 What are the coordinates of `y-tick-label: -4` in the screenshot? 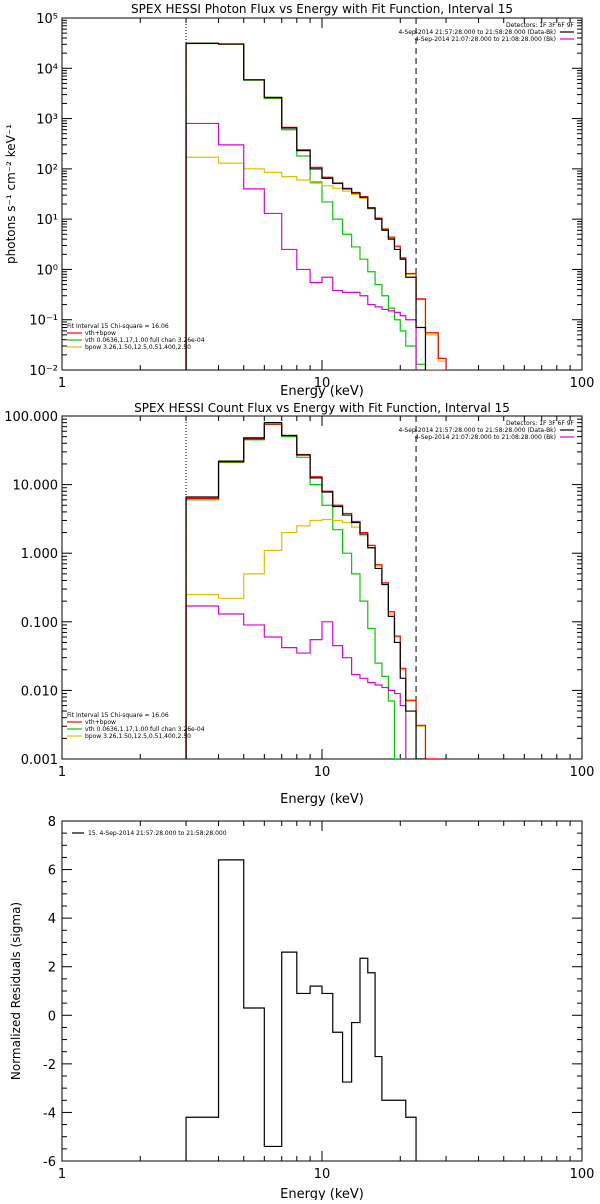 It's located at (49, 1113).